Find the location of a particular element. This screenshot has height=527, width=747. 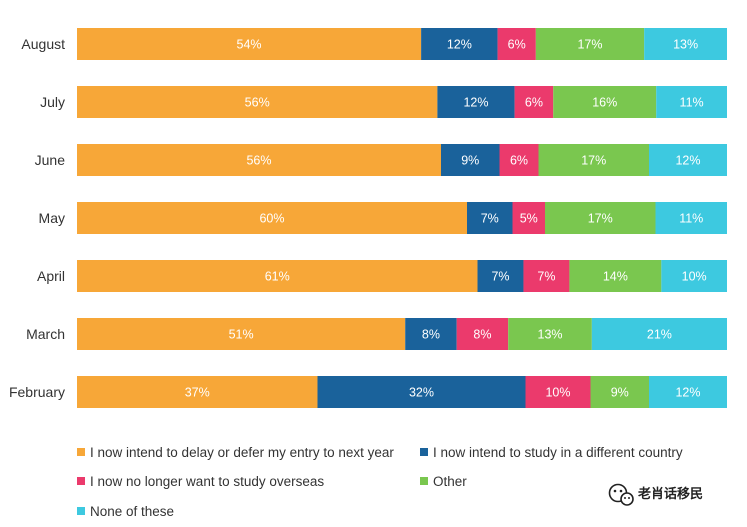

data-label-may-series-0: 60% is located at coordinates (271, 219).